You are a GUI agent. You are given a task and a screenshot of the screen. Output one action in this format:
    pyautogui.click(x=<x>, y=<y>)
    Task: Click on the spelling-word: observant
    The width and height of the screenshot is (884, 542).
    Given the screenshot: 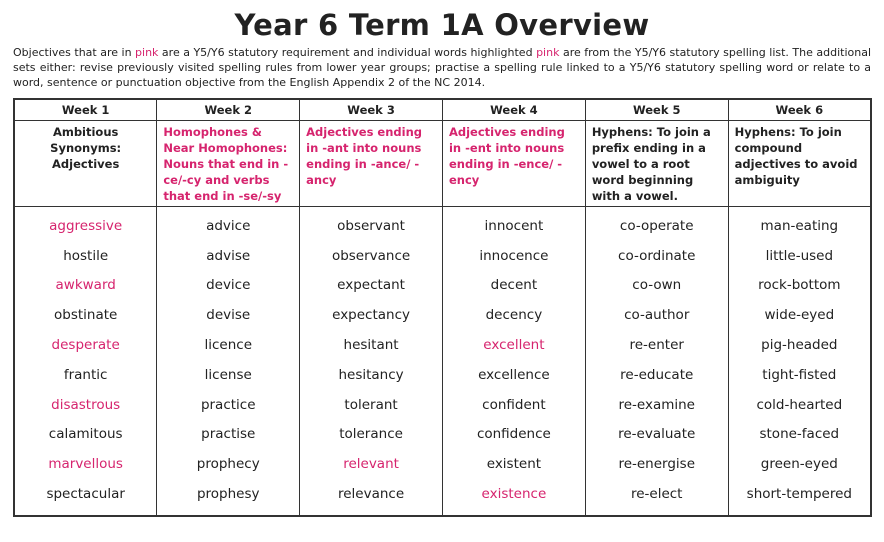 What is the action you would take?
    pyautogui.click(x=371, y=225)
    